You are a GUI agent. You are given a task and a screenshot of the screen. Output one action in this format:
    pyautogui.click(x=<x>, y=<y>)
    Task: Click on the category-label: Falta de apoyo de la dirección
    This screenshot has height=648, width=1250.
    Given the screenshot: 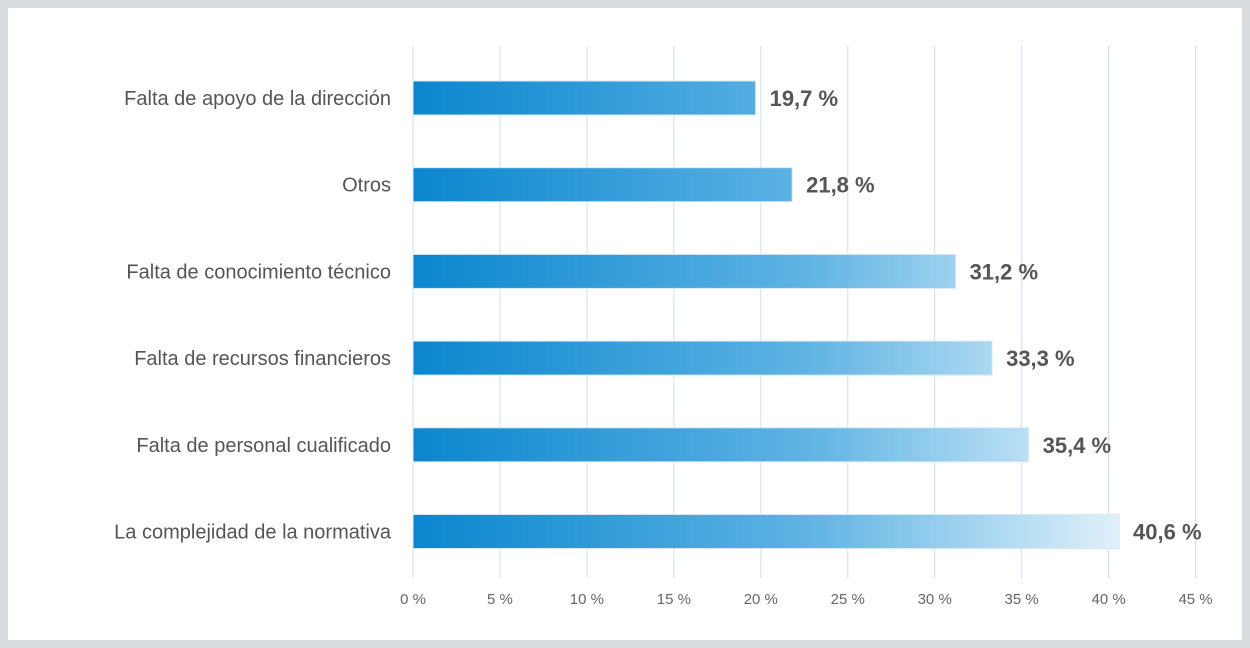 What is the action you would take?
    pyautogui.click(x=257, y=99)
    